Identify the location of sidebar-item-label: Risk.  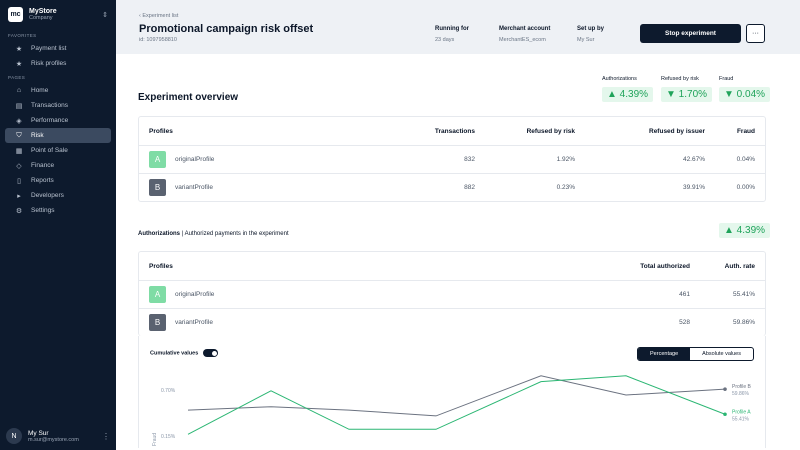
(37, 135).